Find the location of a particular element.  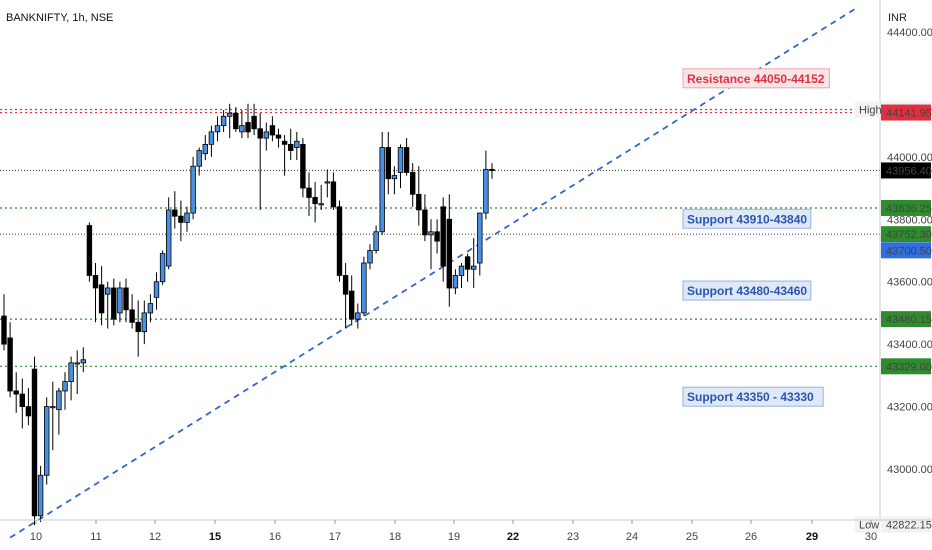

price-tag: 42822.15 is located at coordinates (909, 526).